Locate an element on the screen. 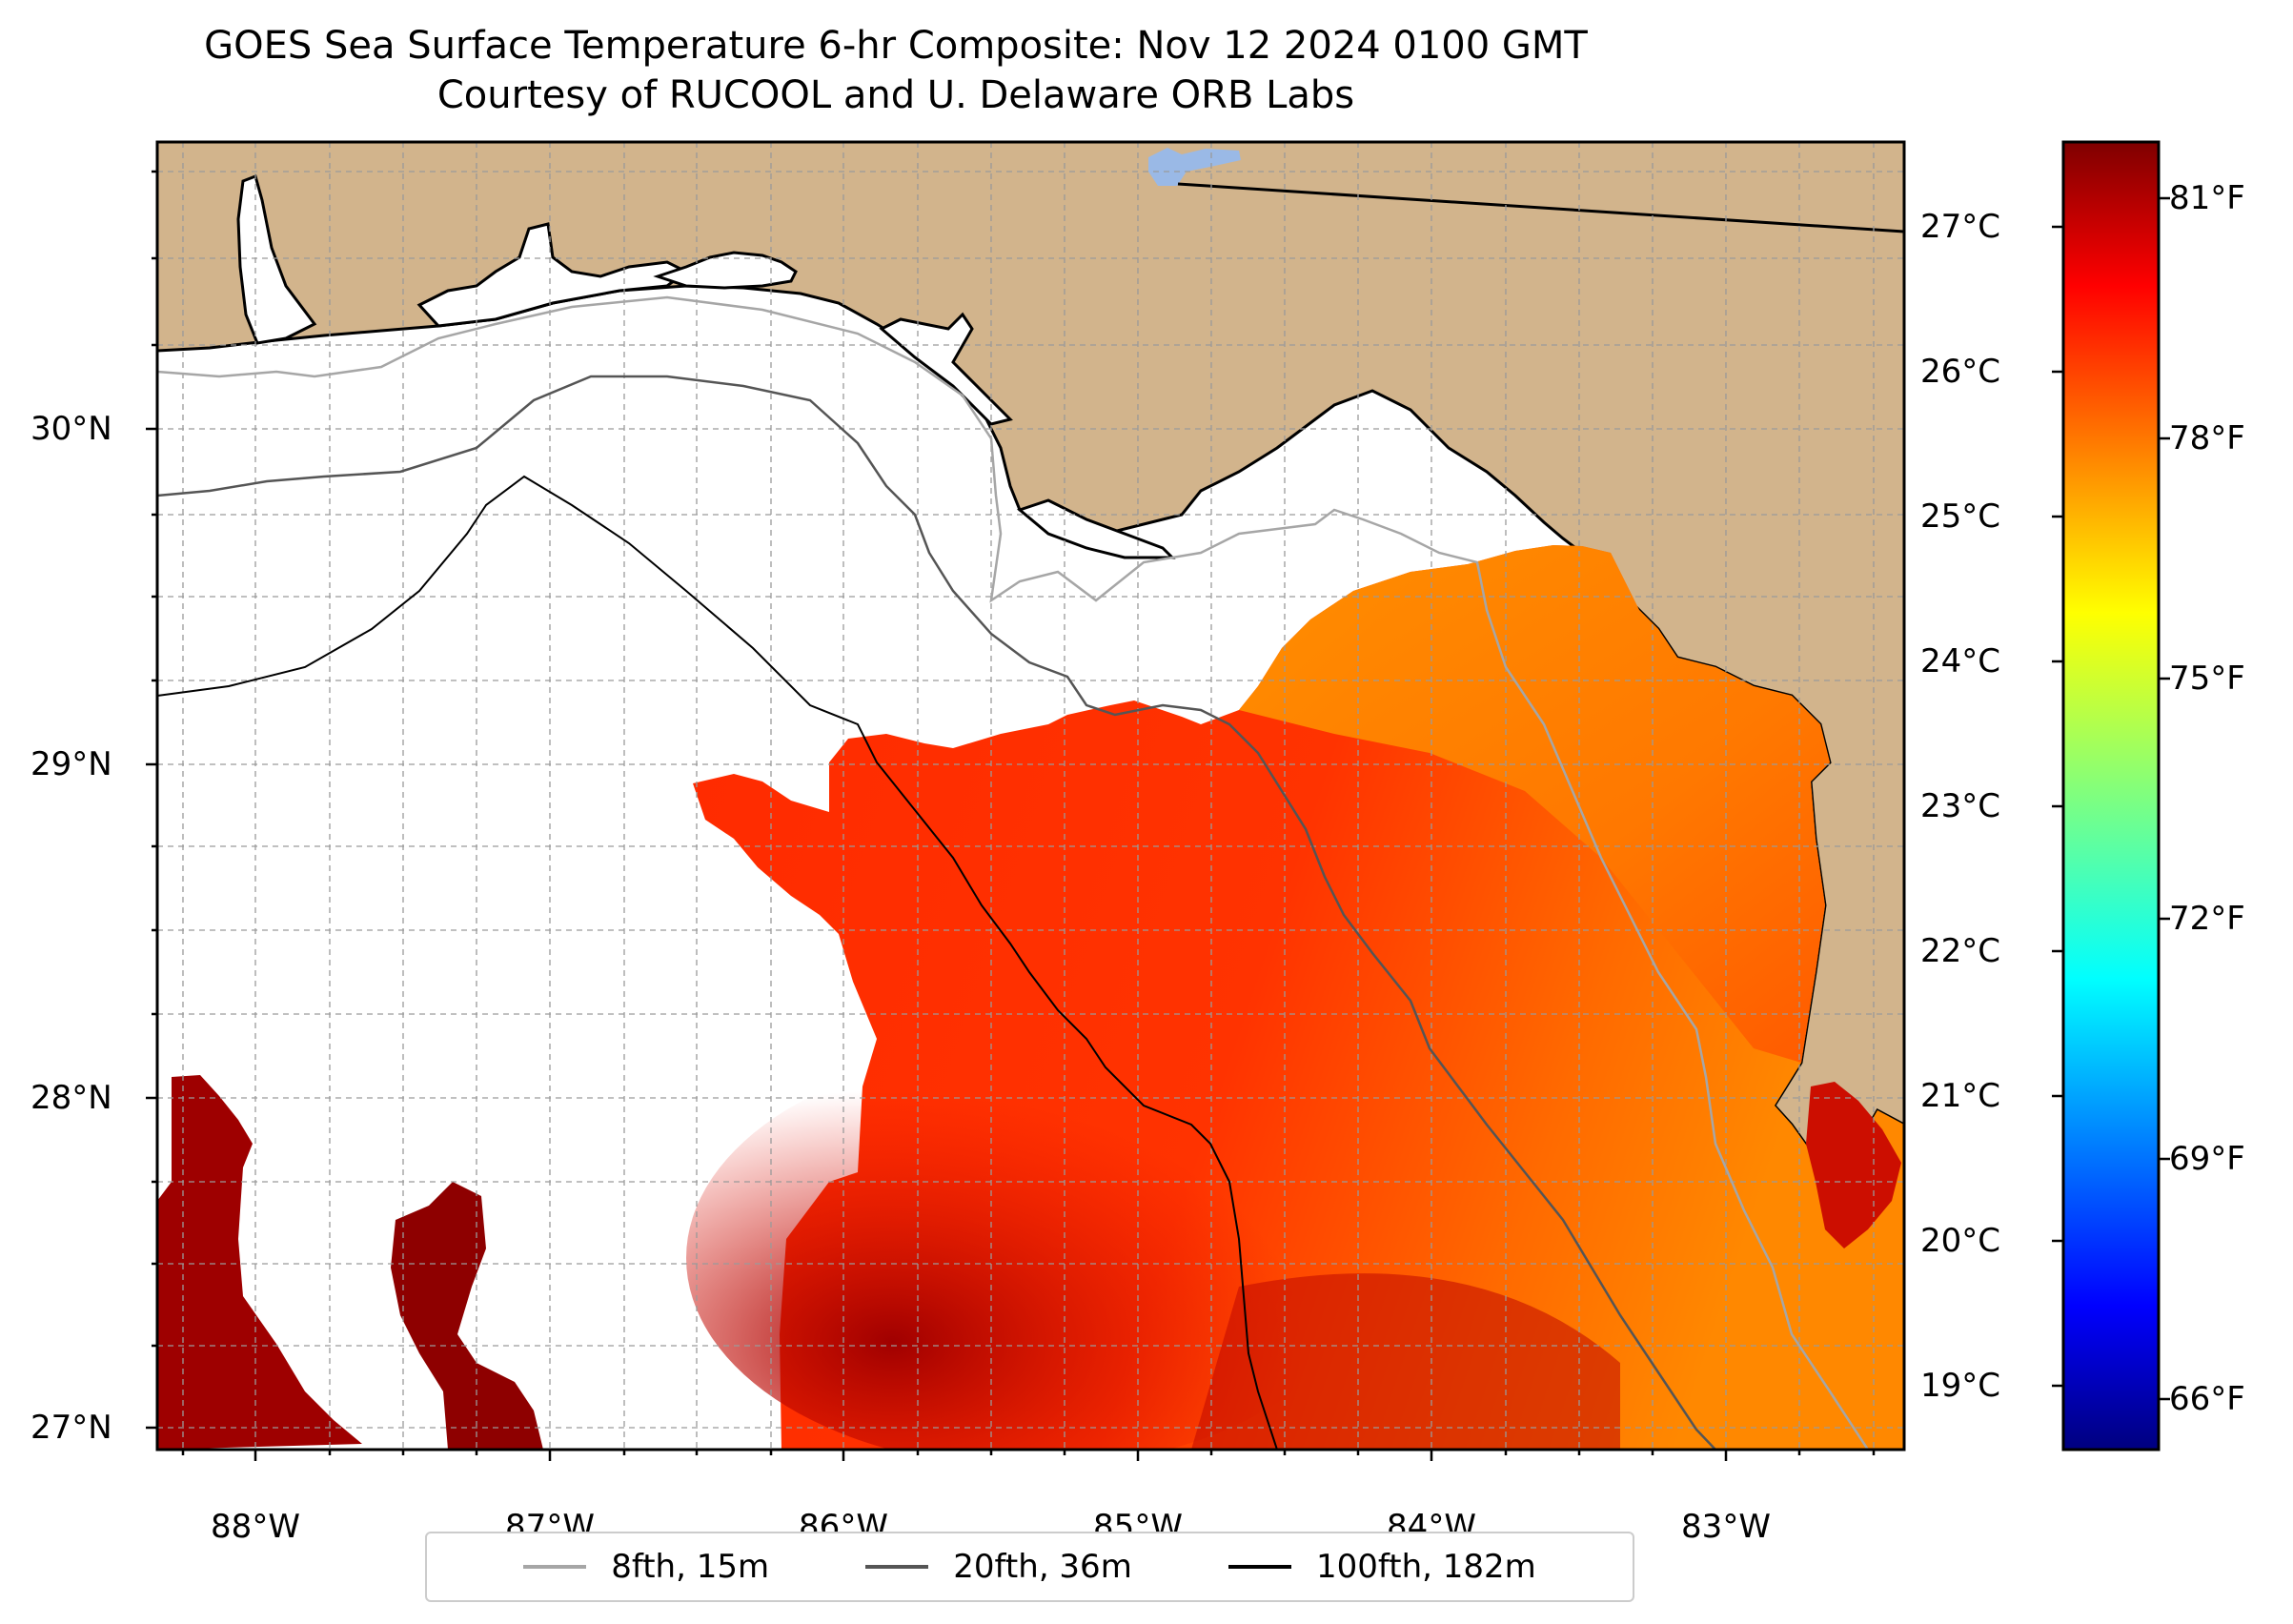 This screenshot has width=2293, height=1624. sst-patch-west-bay is located at coordinates (1854, 1165).